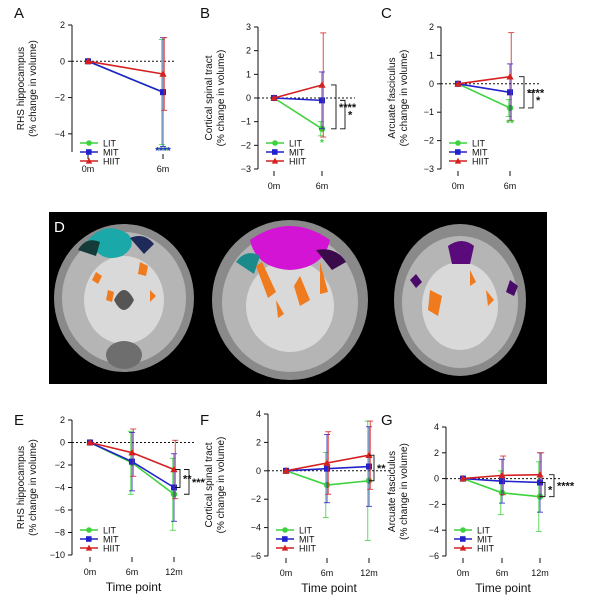 The height and width of the screenshot is (601, 591). What do you see at coordinates (381, 469) in the screenshot?
I see `significance-bracket-label: **` at bounding box center [381, 469].